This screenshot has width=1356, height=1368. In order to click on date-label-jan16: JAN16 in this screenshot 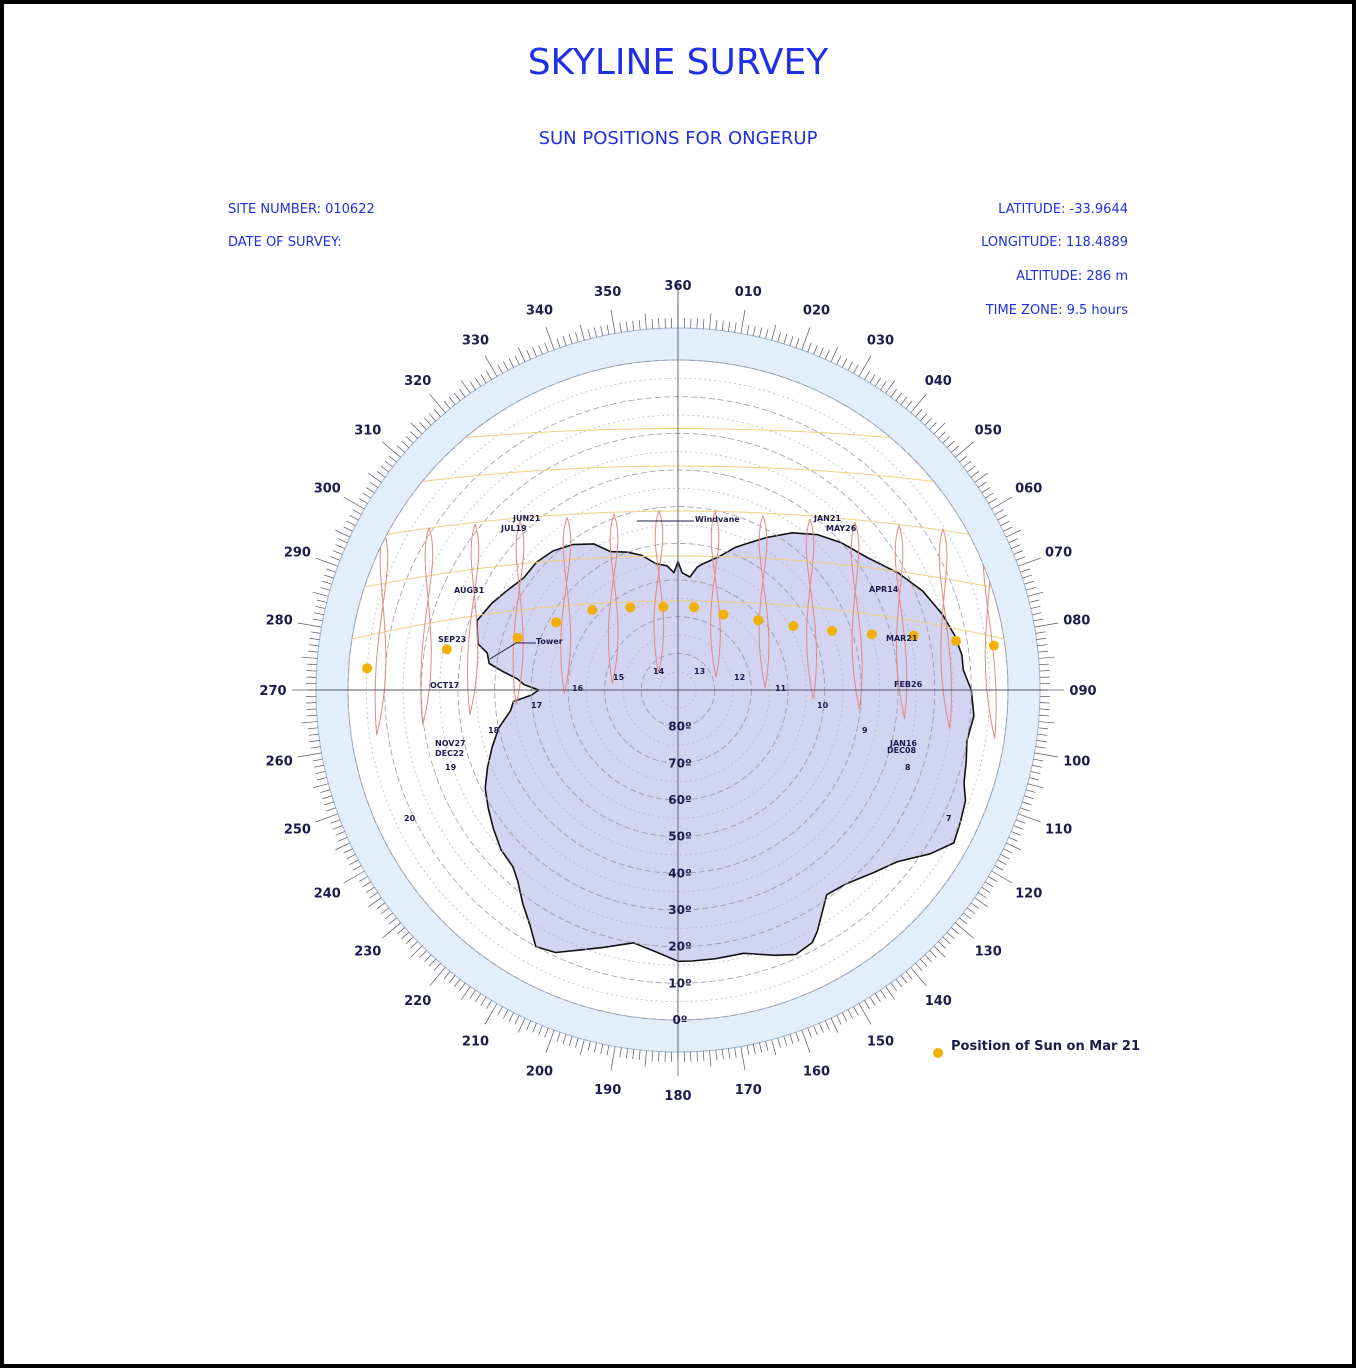, I will do `click(903, 743)`.